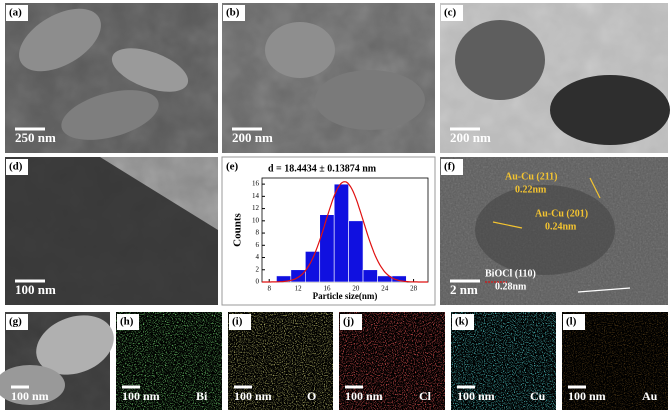 The image size is (672, 419). I want to click on fit-curve, so click(345, 232).